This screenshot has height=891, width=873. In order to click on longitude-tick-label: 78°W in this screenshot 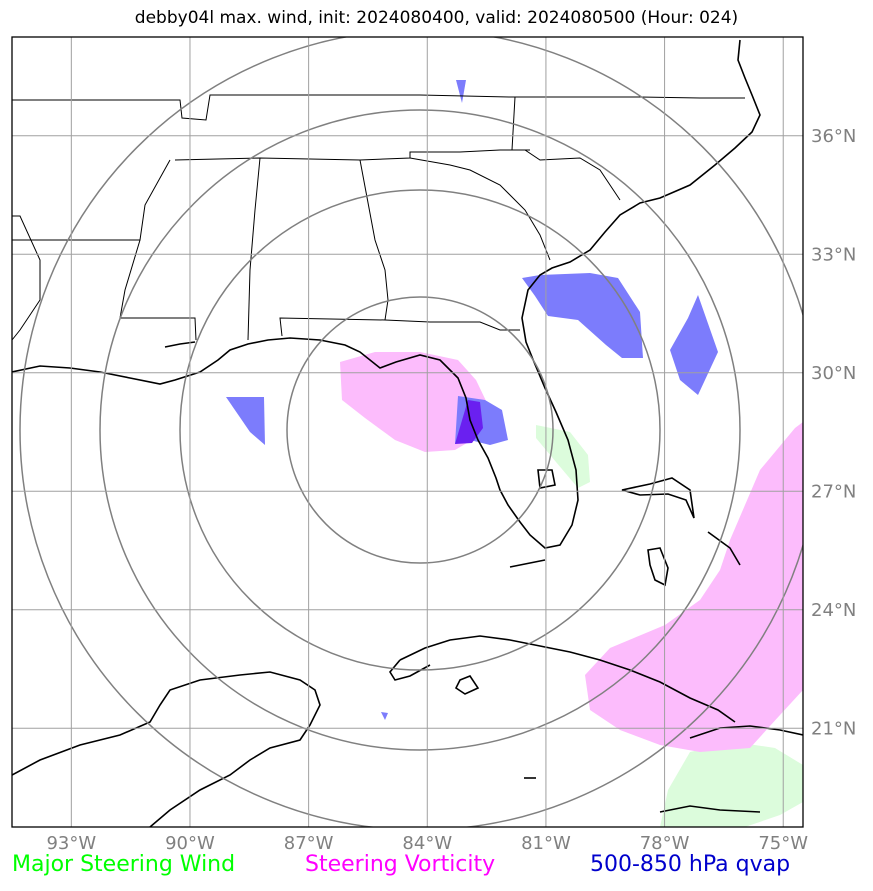, I will do `click(665, 843)`.